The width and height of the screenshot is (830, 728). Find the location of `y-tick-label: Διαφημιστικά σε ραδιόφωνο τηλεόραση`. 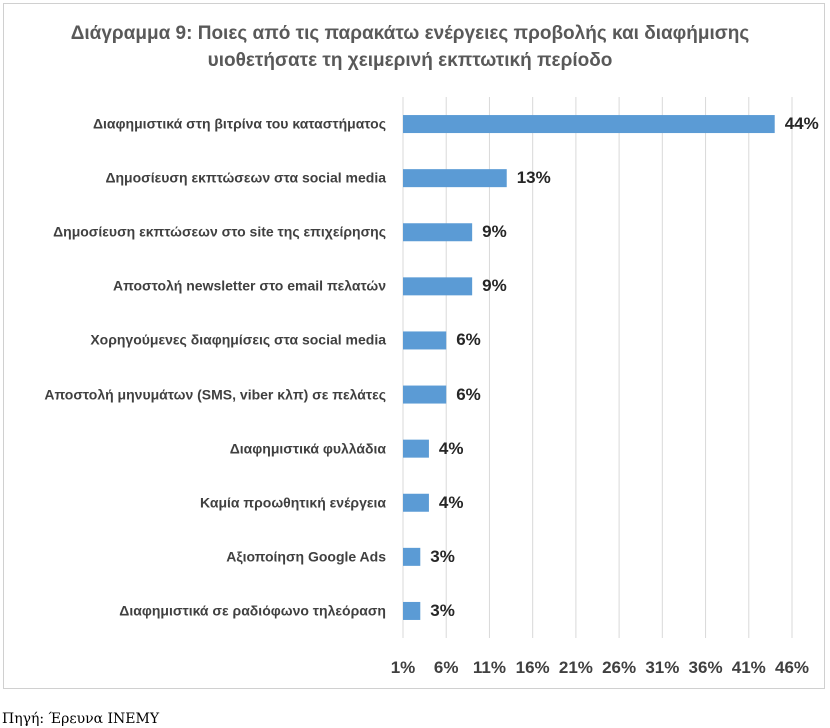

y-tick-label: Διαφημιστικά σε ραδιόφωνο τηλεόραση is located at coordinates (252, 610).